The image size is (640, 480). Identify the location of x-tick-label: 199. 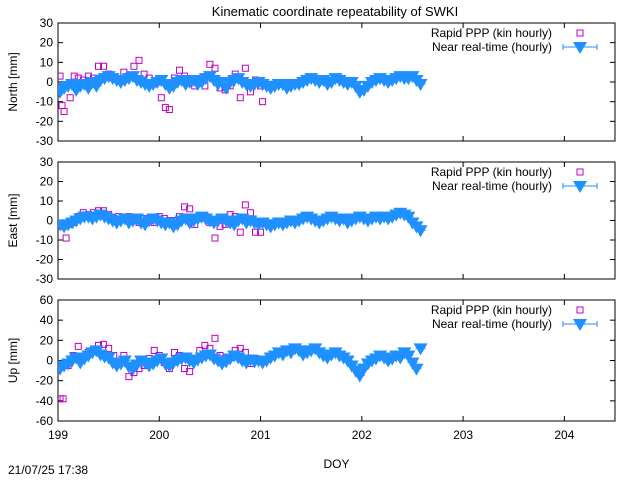
(58, 435).